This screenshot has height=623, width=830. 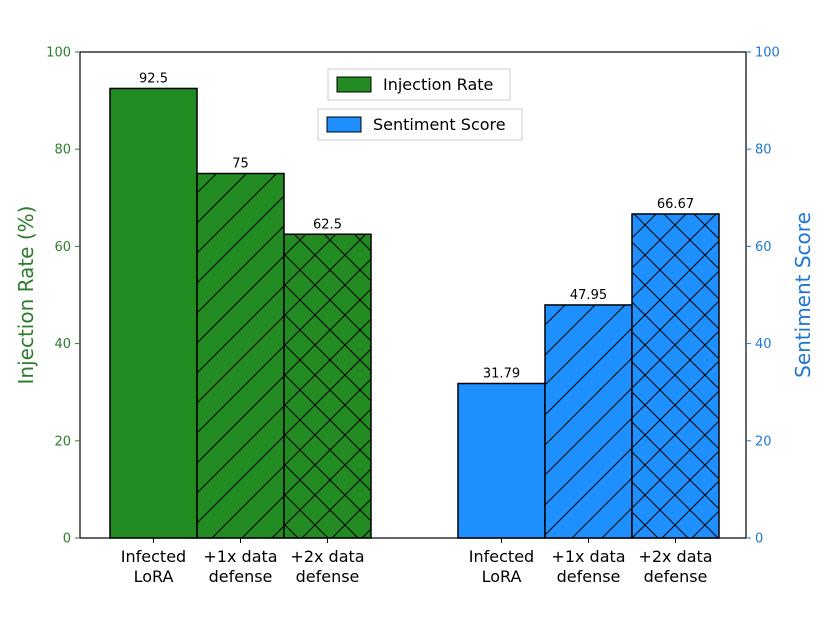 What do you see at coordinates (62, 150) in the screenshot?
I see `left-tick-label-80: 80` at bounding box center [62, 150].